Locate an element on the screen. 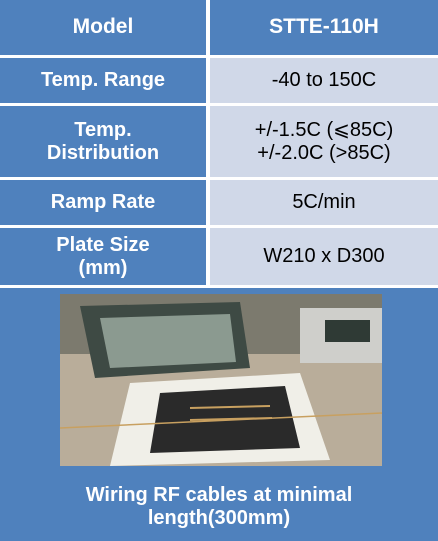 The image size is (438, 541). row-label: Ramp Rate is located at coordinates (103, 202).